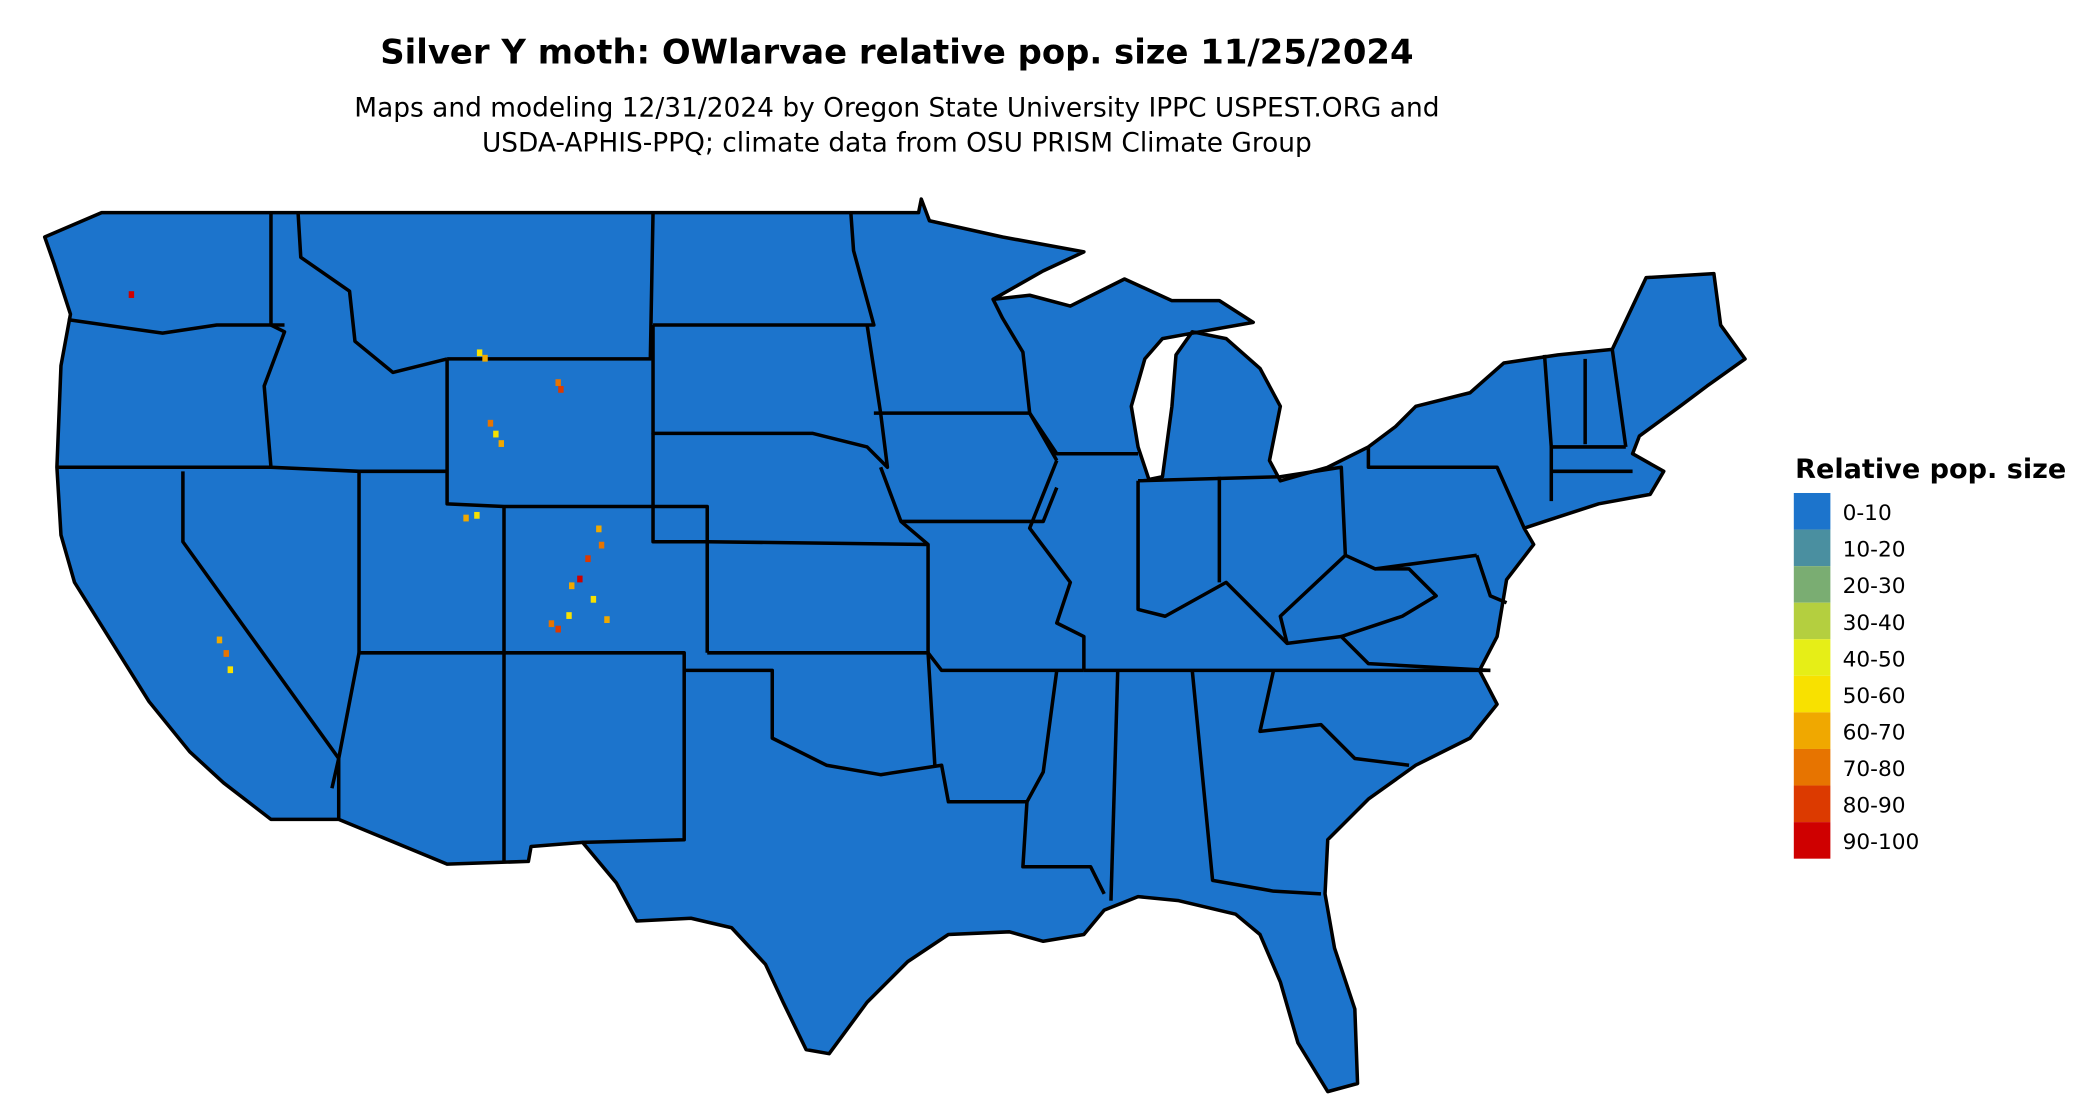 The height and width of the screenshot is (1116, 2100). I want to click on legend-label: 90-100, so click(1881, 842).